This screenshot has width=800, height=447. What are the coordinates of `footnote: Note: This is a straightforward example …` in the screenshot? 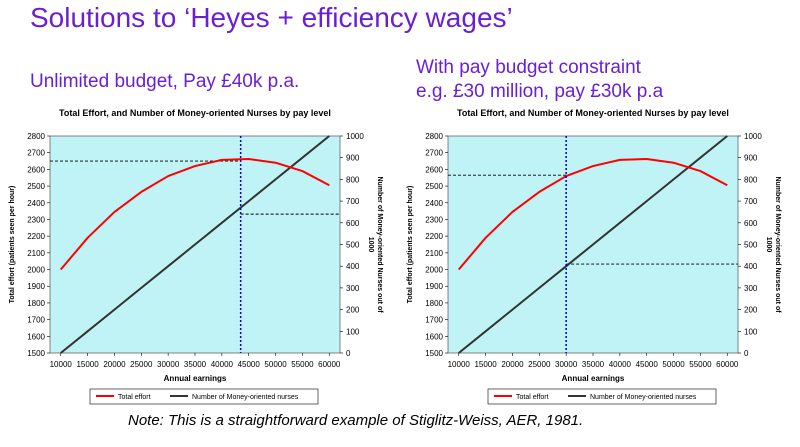 It's located at (356, 420).